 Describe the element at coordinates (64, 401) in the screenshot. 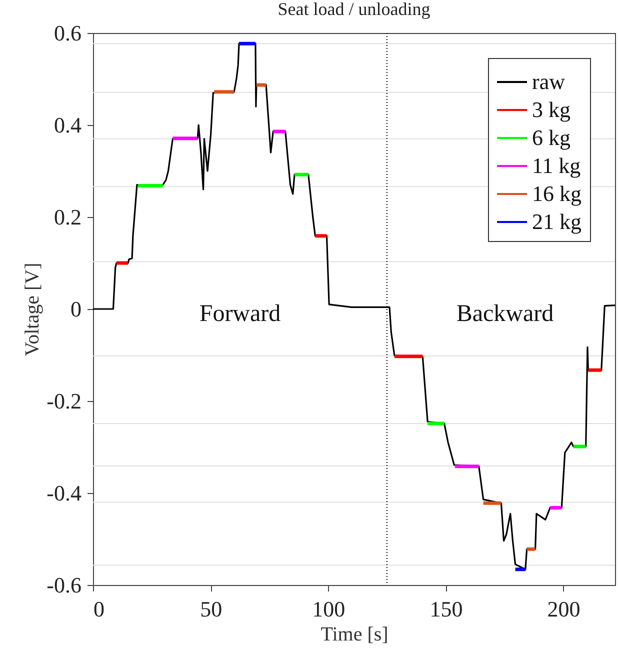

I see `y-tick-label: -0.2` at that location.